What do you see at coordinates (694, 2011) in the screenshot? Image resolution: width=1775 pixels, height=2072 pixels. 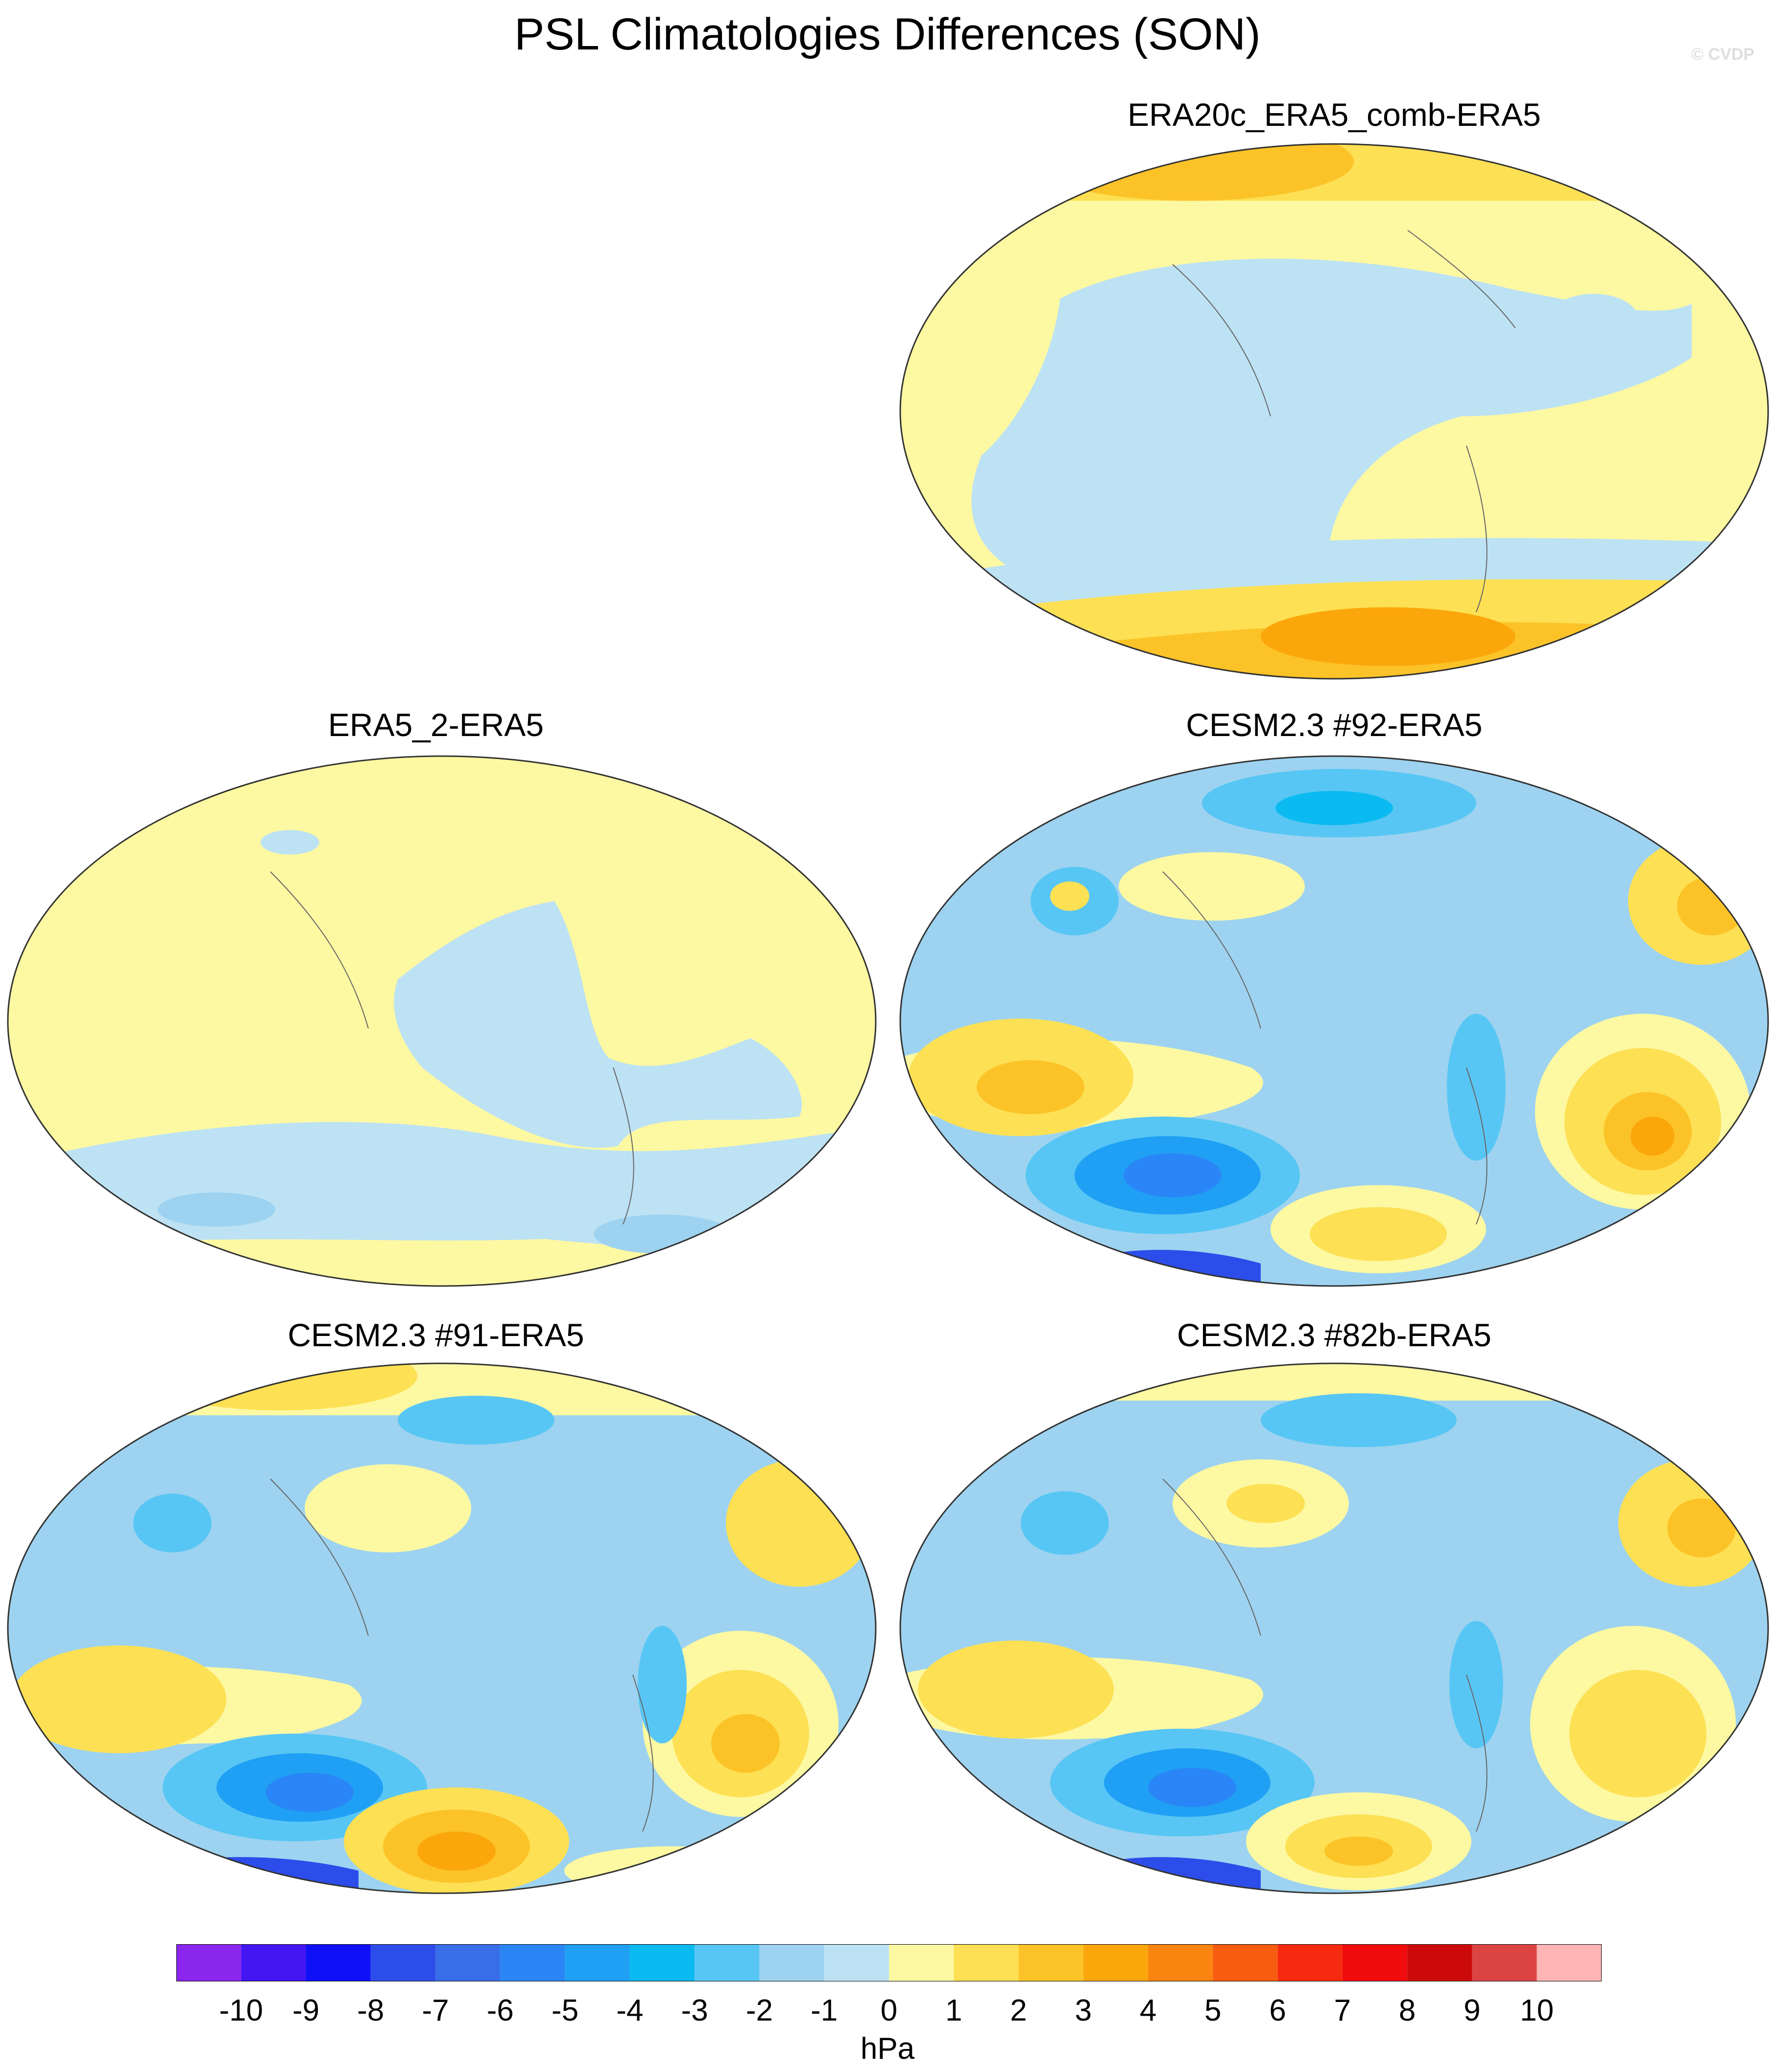 I see `colorbar-tick-label: -3` at bounding box center [694, 2011].